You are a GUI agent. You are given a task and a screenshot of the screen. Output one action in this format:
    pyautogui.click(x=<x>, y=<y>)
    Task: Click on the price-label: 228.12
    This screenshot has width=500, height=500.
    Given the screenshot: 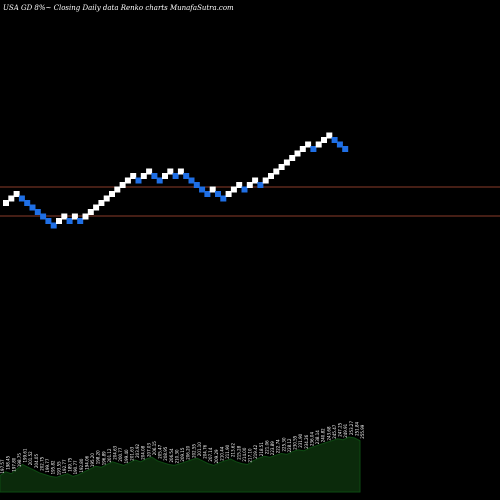 What is the action you would take?
    pyautogui.click(x=289, y=445)
    